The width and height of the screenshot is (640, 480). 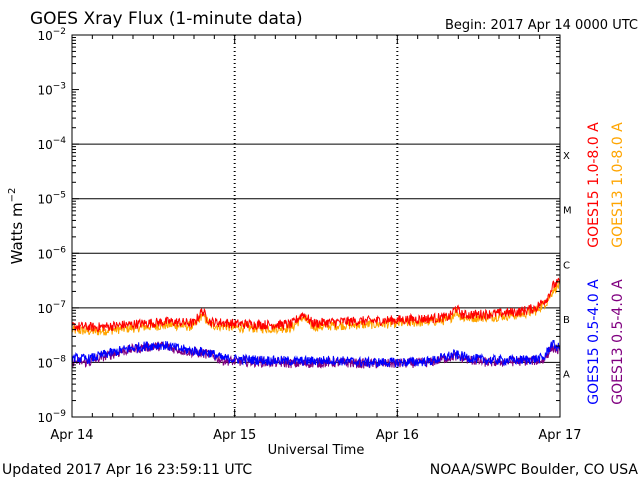 What do you see at coordinates (566, 265) in the screenshot?
I see `flare-class-label: C` at bounding box center [566, 265].